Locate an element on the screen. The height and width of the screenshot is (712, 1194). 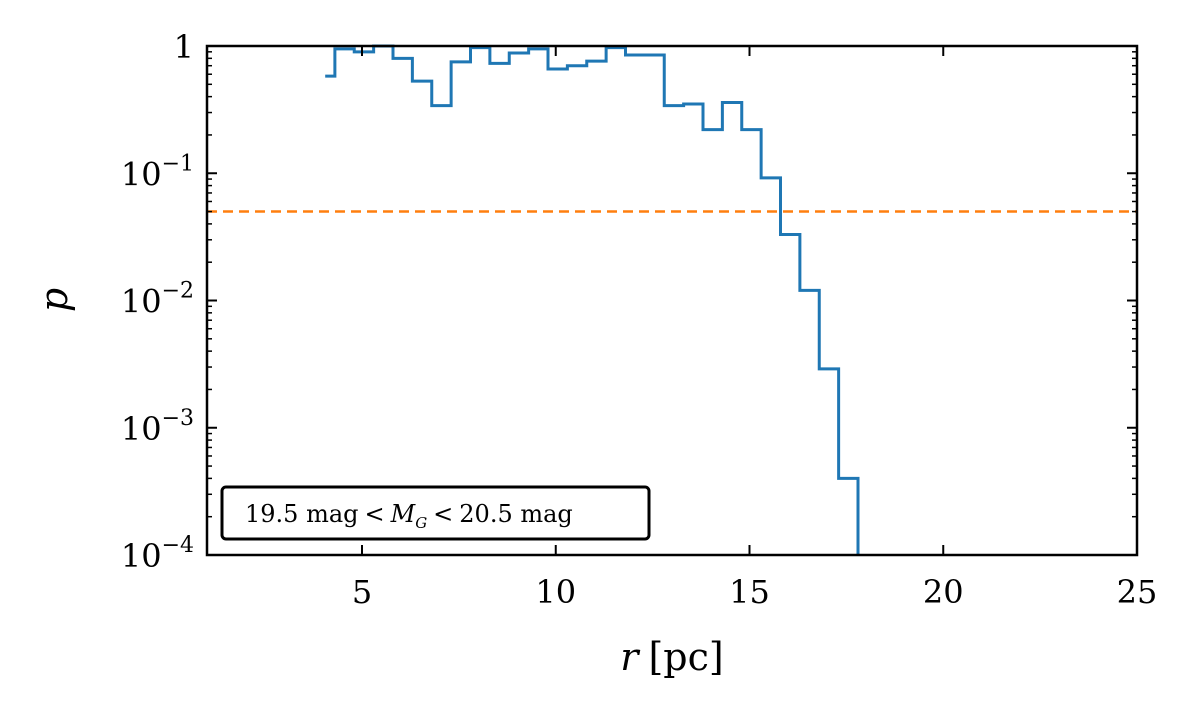
legend-box: 19.5 mag < MG <20.5 mag is located at coordinates (435, 513).